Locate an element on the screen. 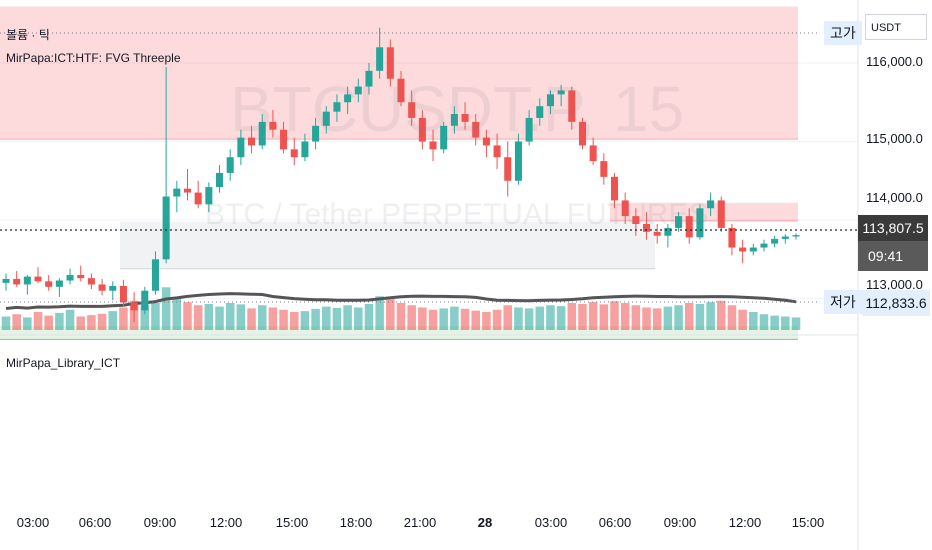 This screenshot has width=932, height=550. currency-label: USDT is located at coordinates (896, 27).